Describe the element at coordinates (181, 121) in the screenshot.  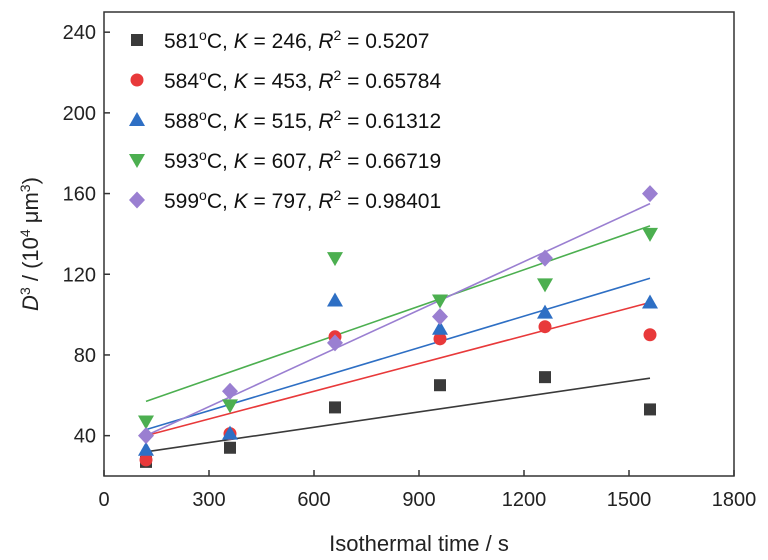
I see `text-part: 588` at that location.